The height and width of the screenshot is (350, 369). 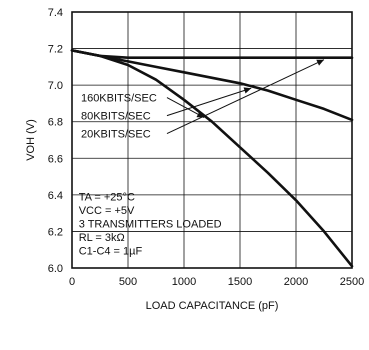 I want to click on y-tick-label: 7.0, so click(x=55, y=86).